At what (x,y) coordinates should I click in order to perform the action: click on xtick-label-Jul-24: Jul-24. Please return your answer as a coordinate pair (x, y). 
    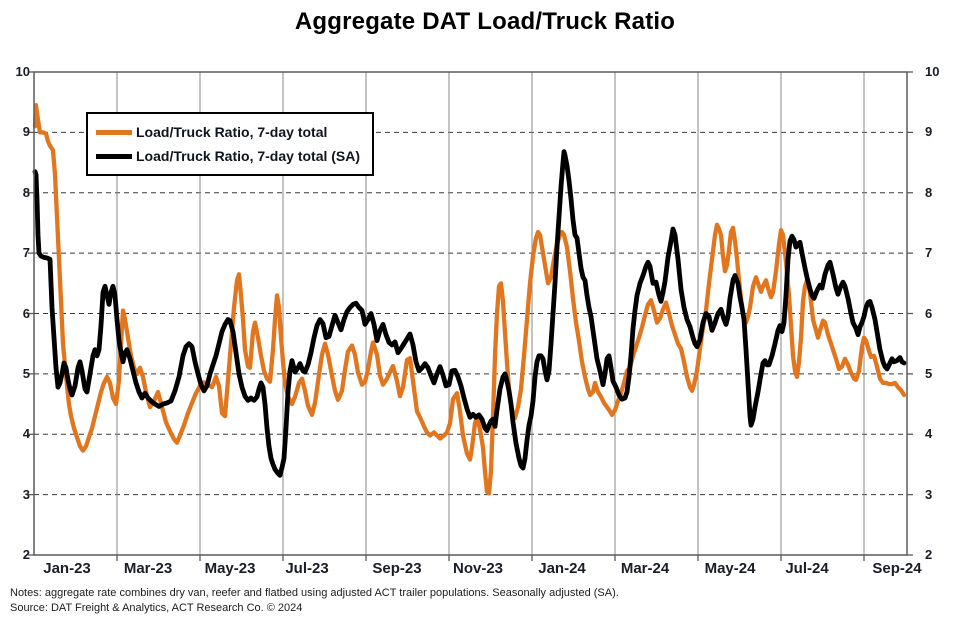
    Looking at the image, I should click on (807, 568).